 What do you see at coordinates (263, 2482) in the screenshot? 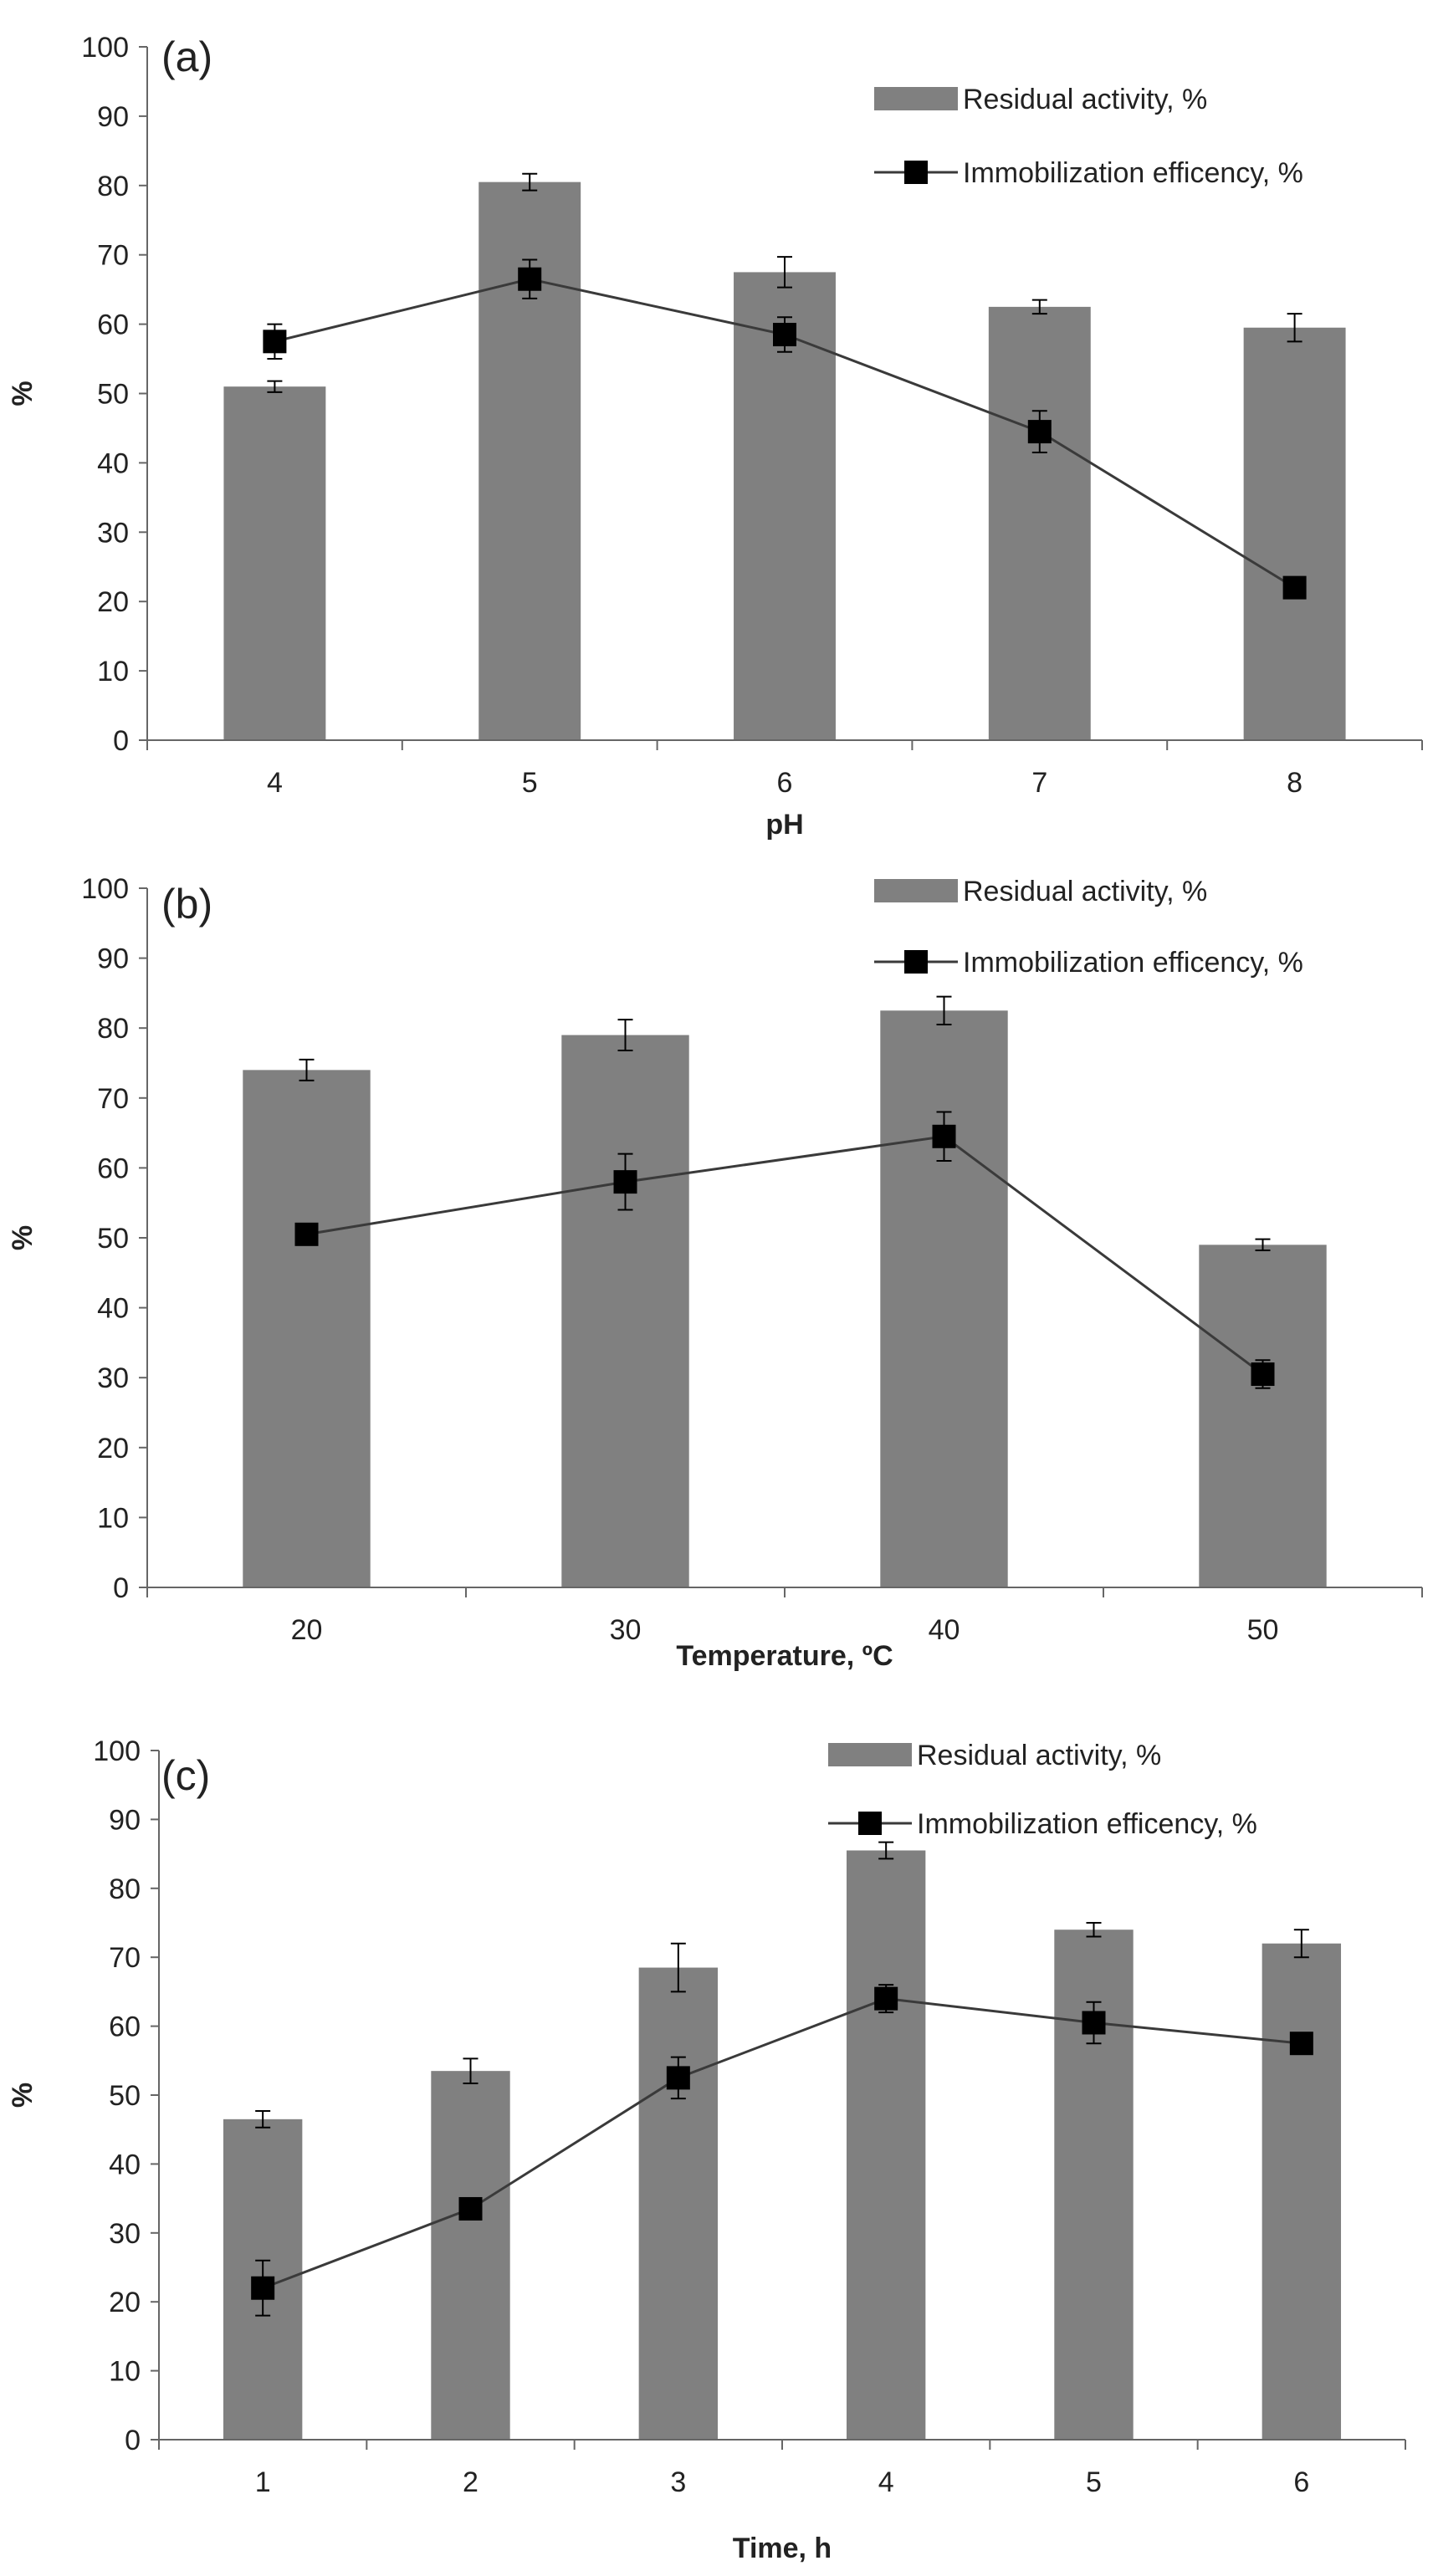
I see `x-tick-label: 1` at bounding box center [263, 2482].